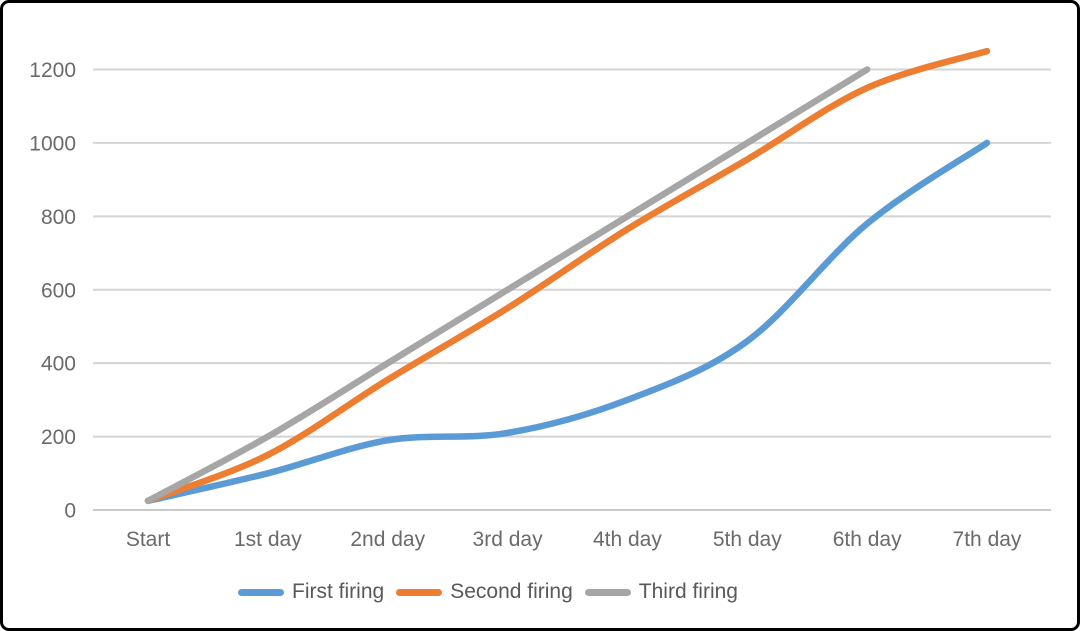 This screenshot has width=1080, height=631. I want to click on legend-item-third-firing: Third firing, so click(661, 592).